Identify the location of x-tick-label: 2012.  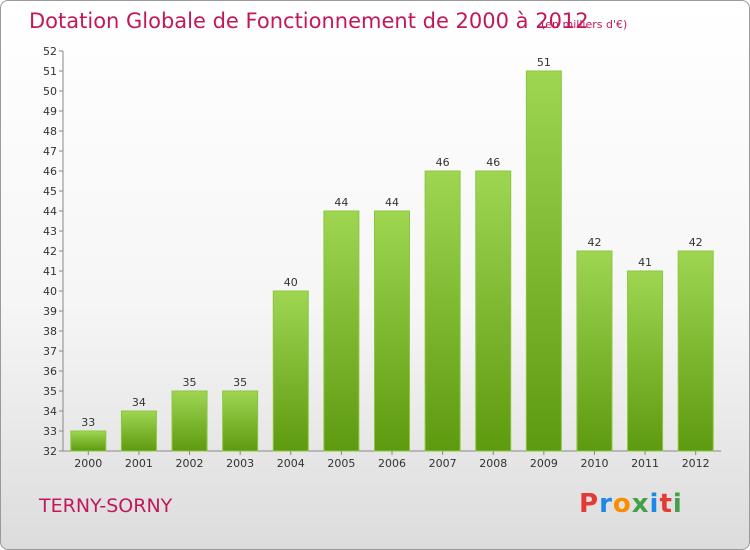
(696, 463).